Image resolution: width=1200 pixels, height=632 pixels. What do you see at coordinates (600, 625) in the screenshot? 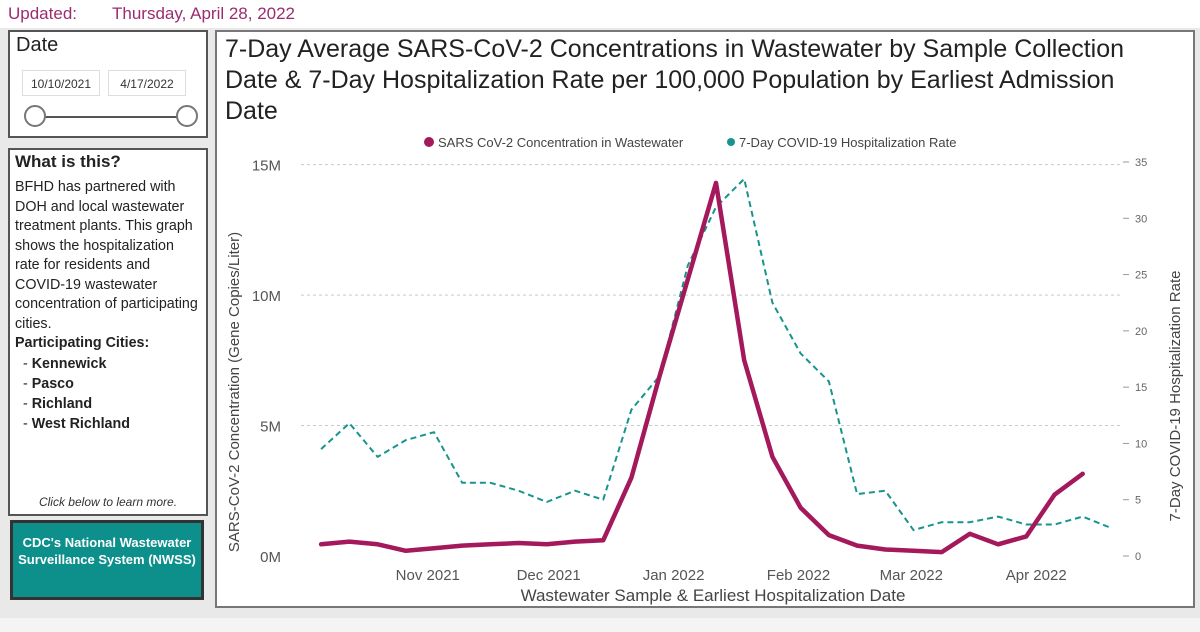
I see `bottom-bar` at bounding box center [600, 625].